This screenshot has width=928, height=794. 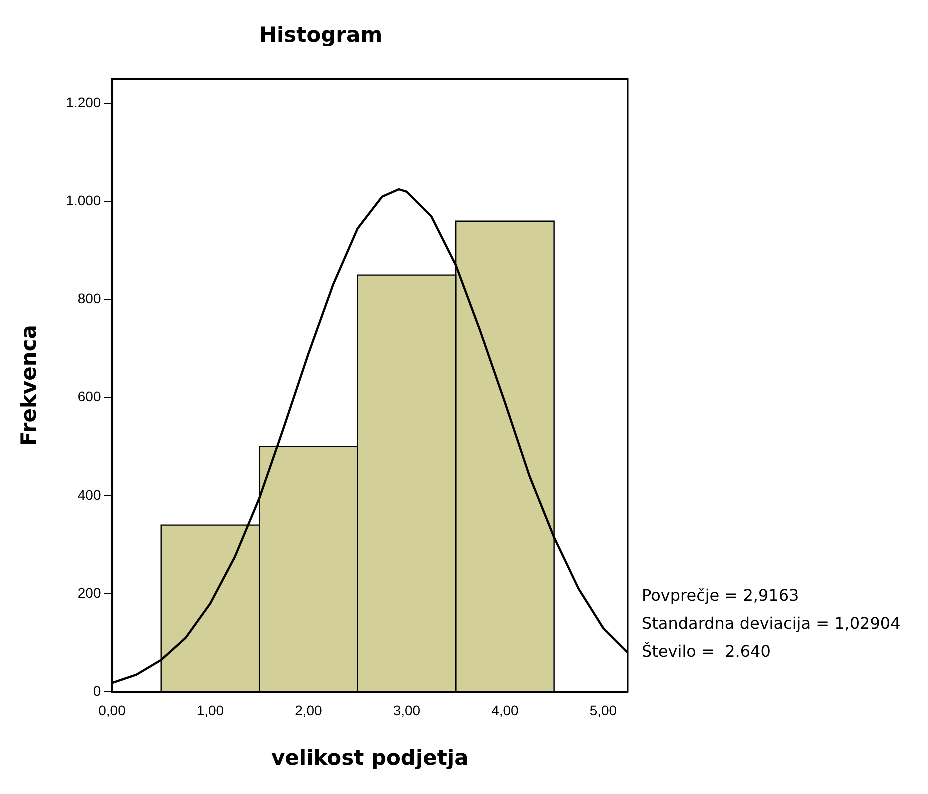 What do you see at coordinates (90, 494) in the screenshot?
I see `y-tick-label: 400` at bounding box center [90, 494].